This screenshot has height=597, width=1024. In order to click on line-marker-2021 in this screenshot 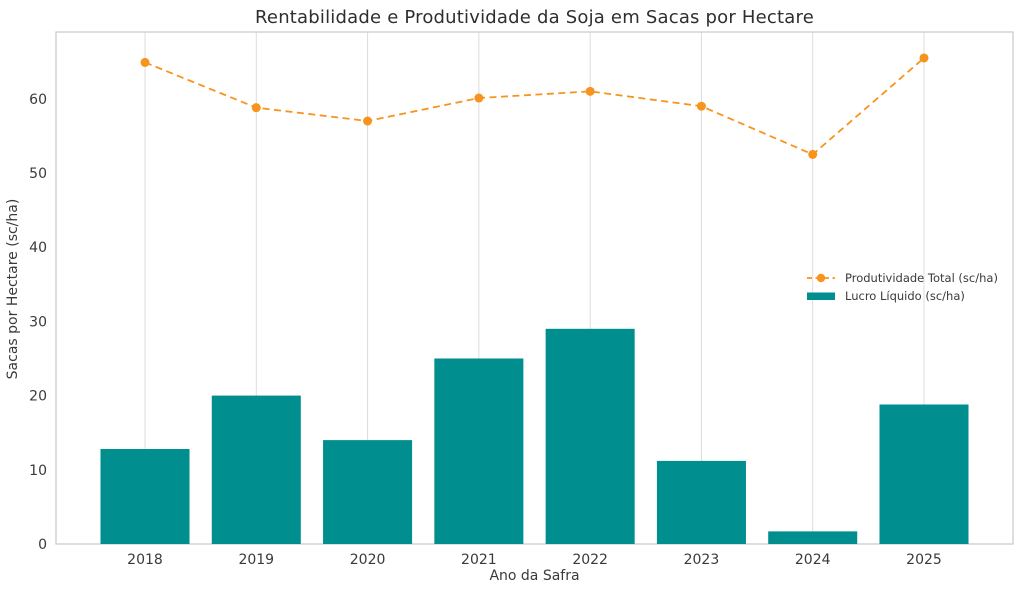, I will do `click(479, 98)`.